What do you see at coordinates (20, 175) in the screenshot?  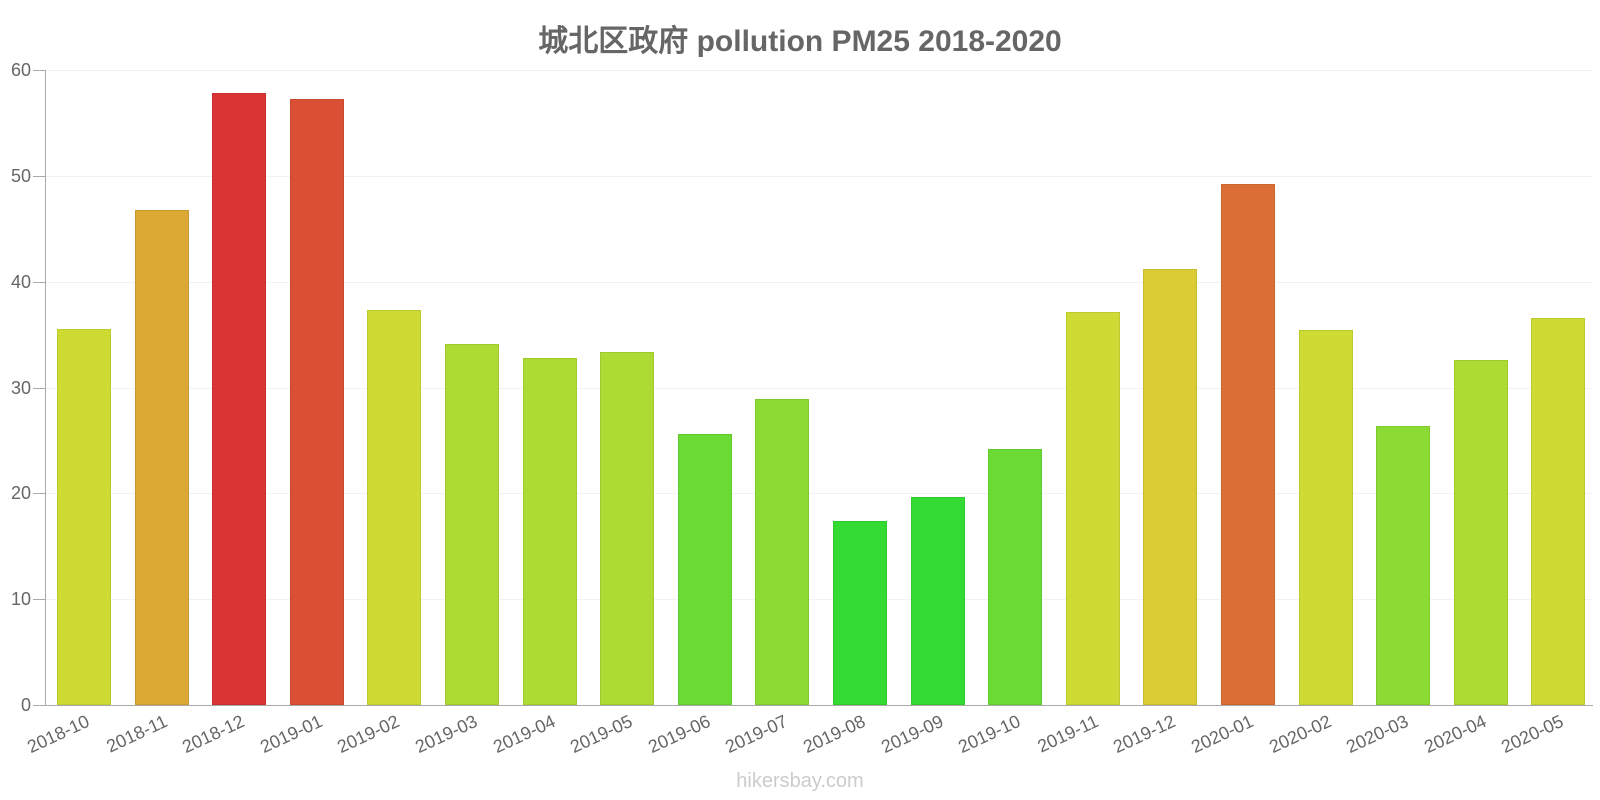 I see `y-tick-label: 50` at bounding box center [20, 175].